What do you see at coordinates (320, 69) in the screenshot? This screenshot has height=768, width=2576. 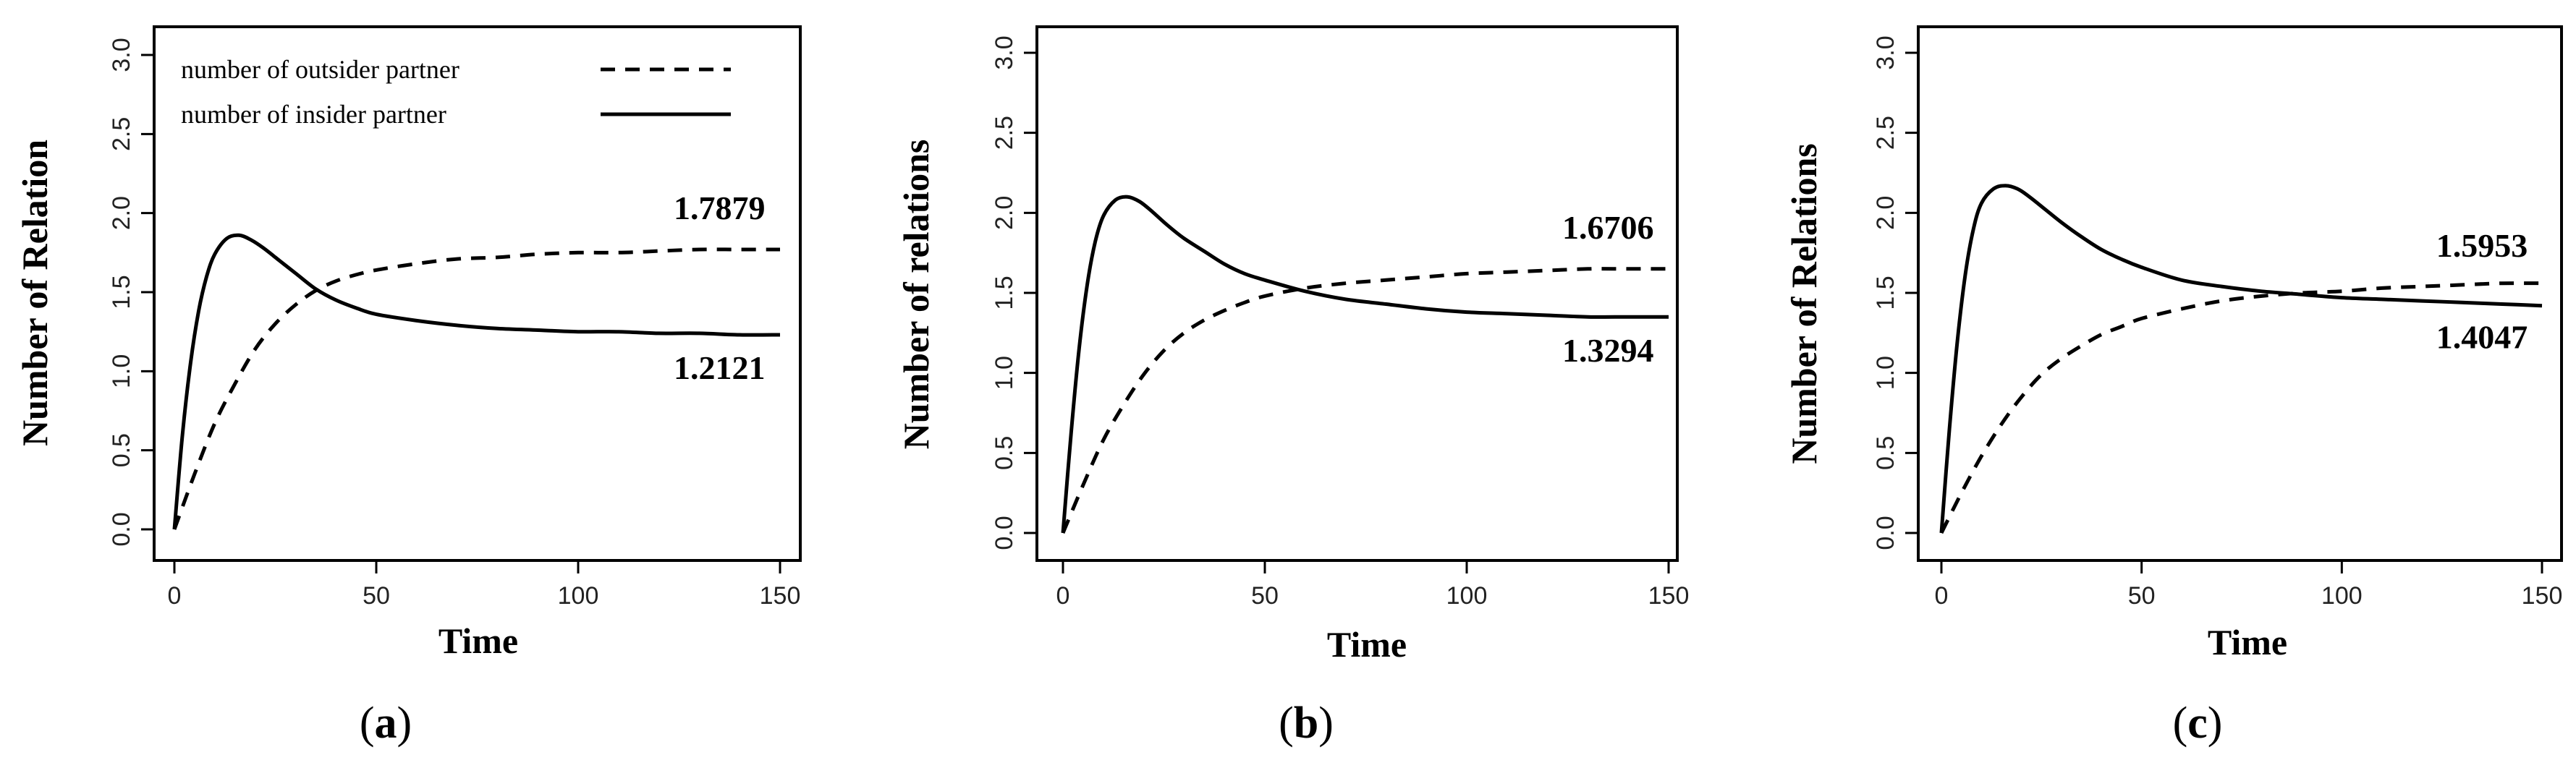 I see `legend-entry-label: number of outsider partner` at bounding box center [320, 69].